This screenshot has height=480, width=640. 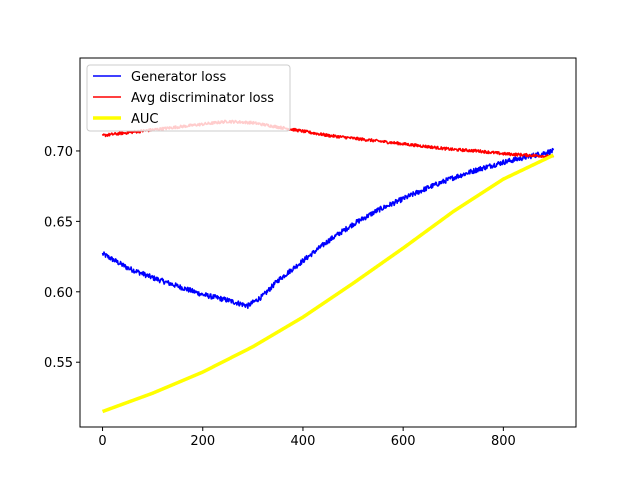 I want to click on legend-label: Generator loss, so click(x=178, y=77).